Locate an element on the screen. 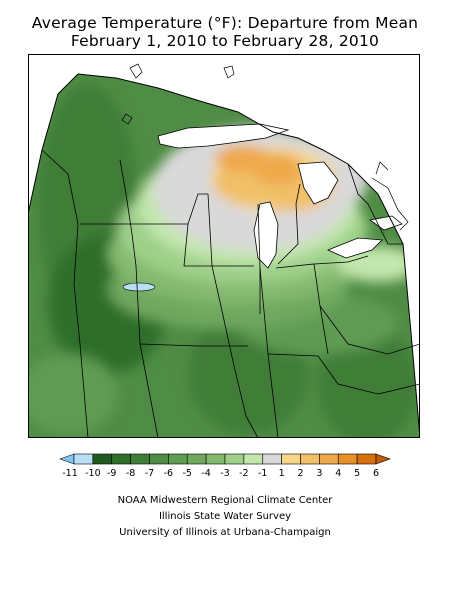 The image size is (450, 600). legend-tick-label: -8 is located at coordinates (130, 473).